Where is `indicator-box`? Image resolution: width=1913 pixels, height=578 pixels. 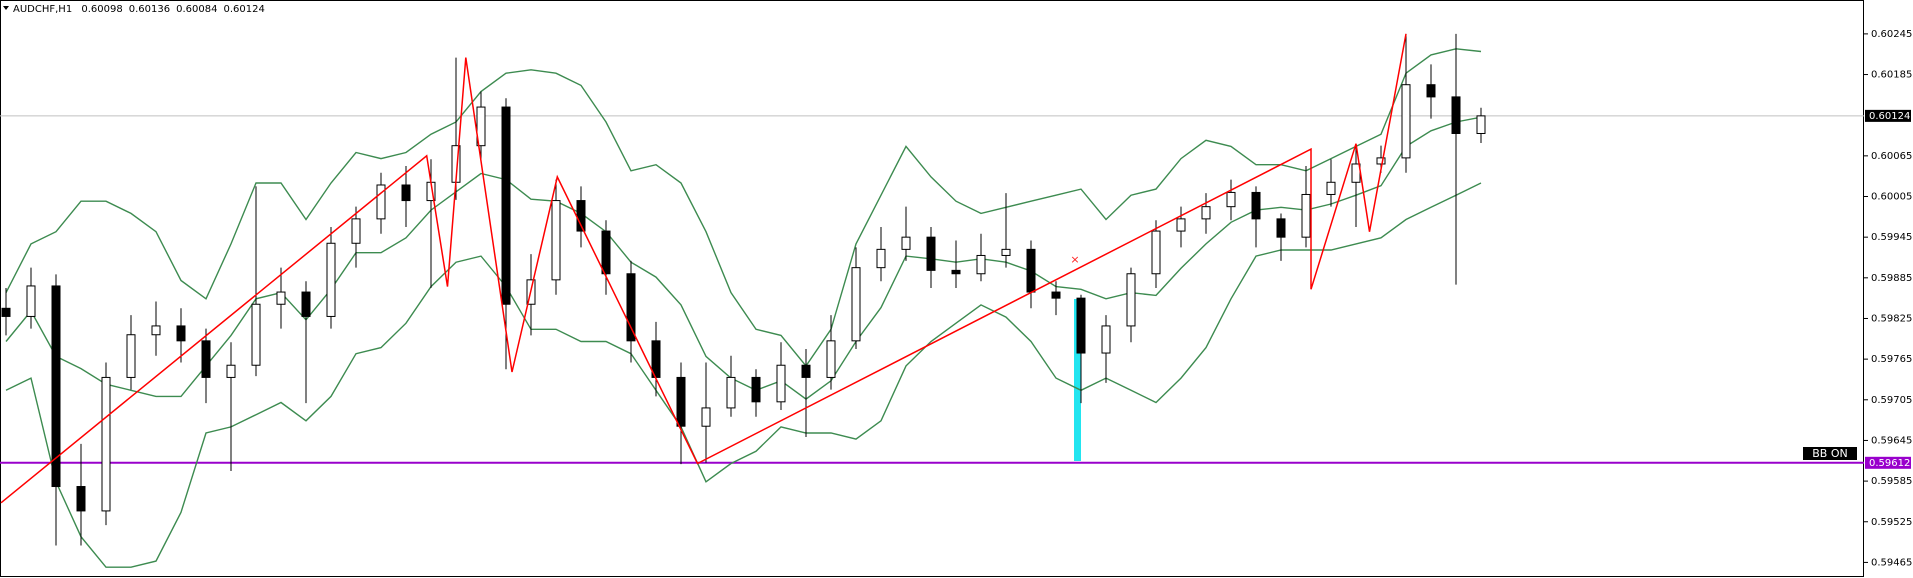
indicator-box is located at coordinates (1830, 453).